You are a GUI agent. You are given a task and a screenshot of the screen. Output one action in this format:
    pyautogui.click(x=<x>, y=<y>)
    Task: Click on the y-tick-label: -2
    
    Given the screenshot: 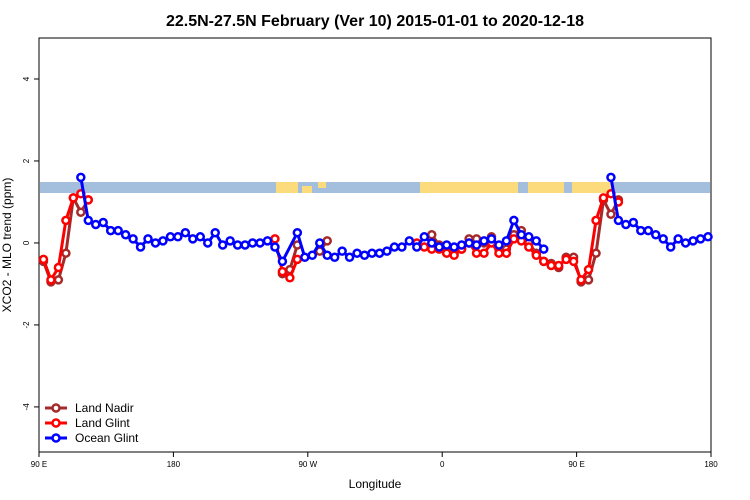 What is the action you would take?
    pyautogui.click(x=26, y=325)
    